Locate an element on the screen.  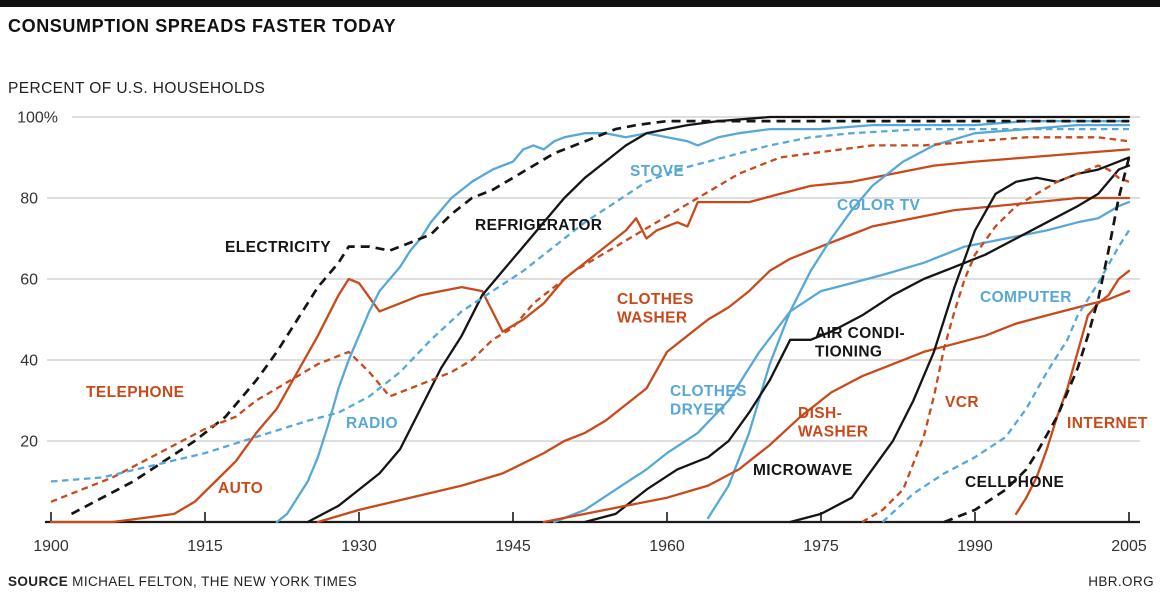
series-label-auto: AUTO is located at coordinates (240, 488).